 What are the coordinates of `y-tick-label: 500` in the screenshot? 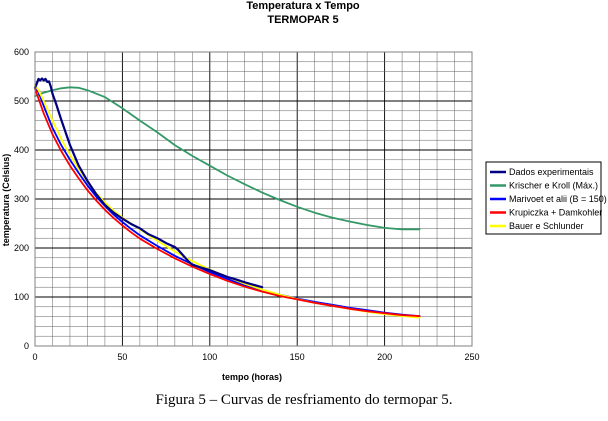 It's located at (21, 101).